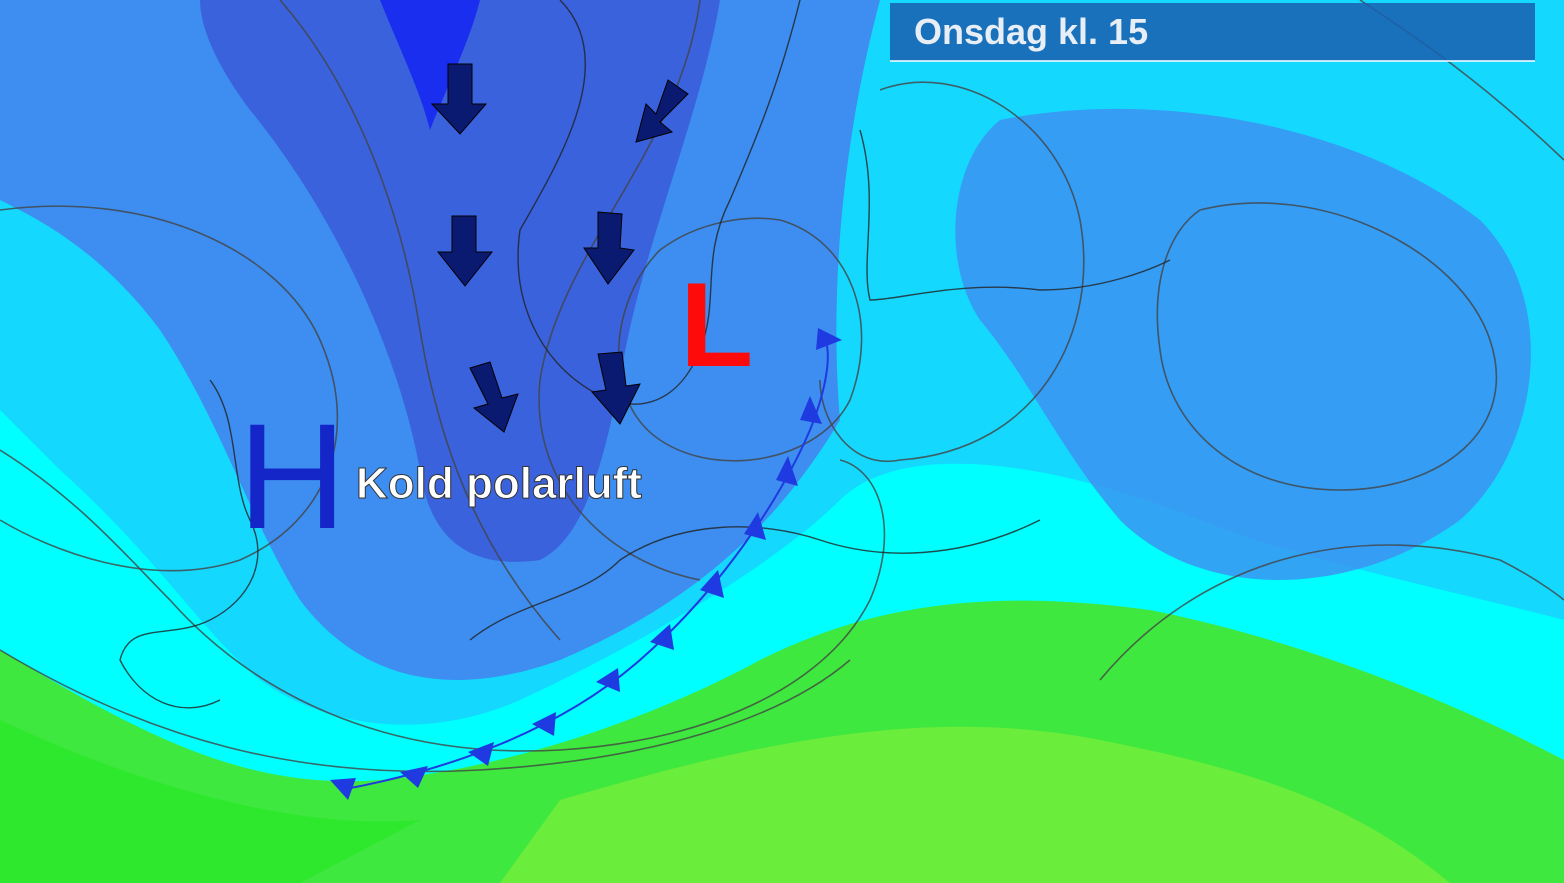 The image size is (1564, 883). I want to click on coldest-core, so click(430, 65).